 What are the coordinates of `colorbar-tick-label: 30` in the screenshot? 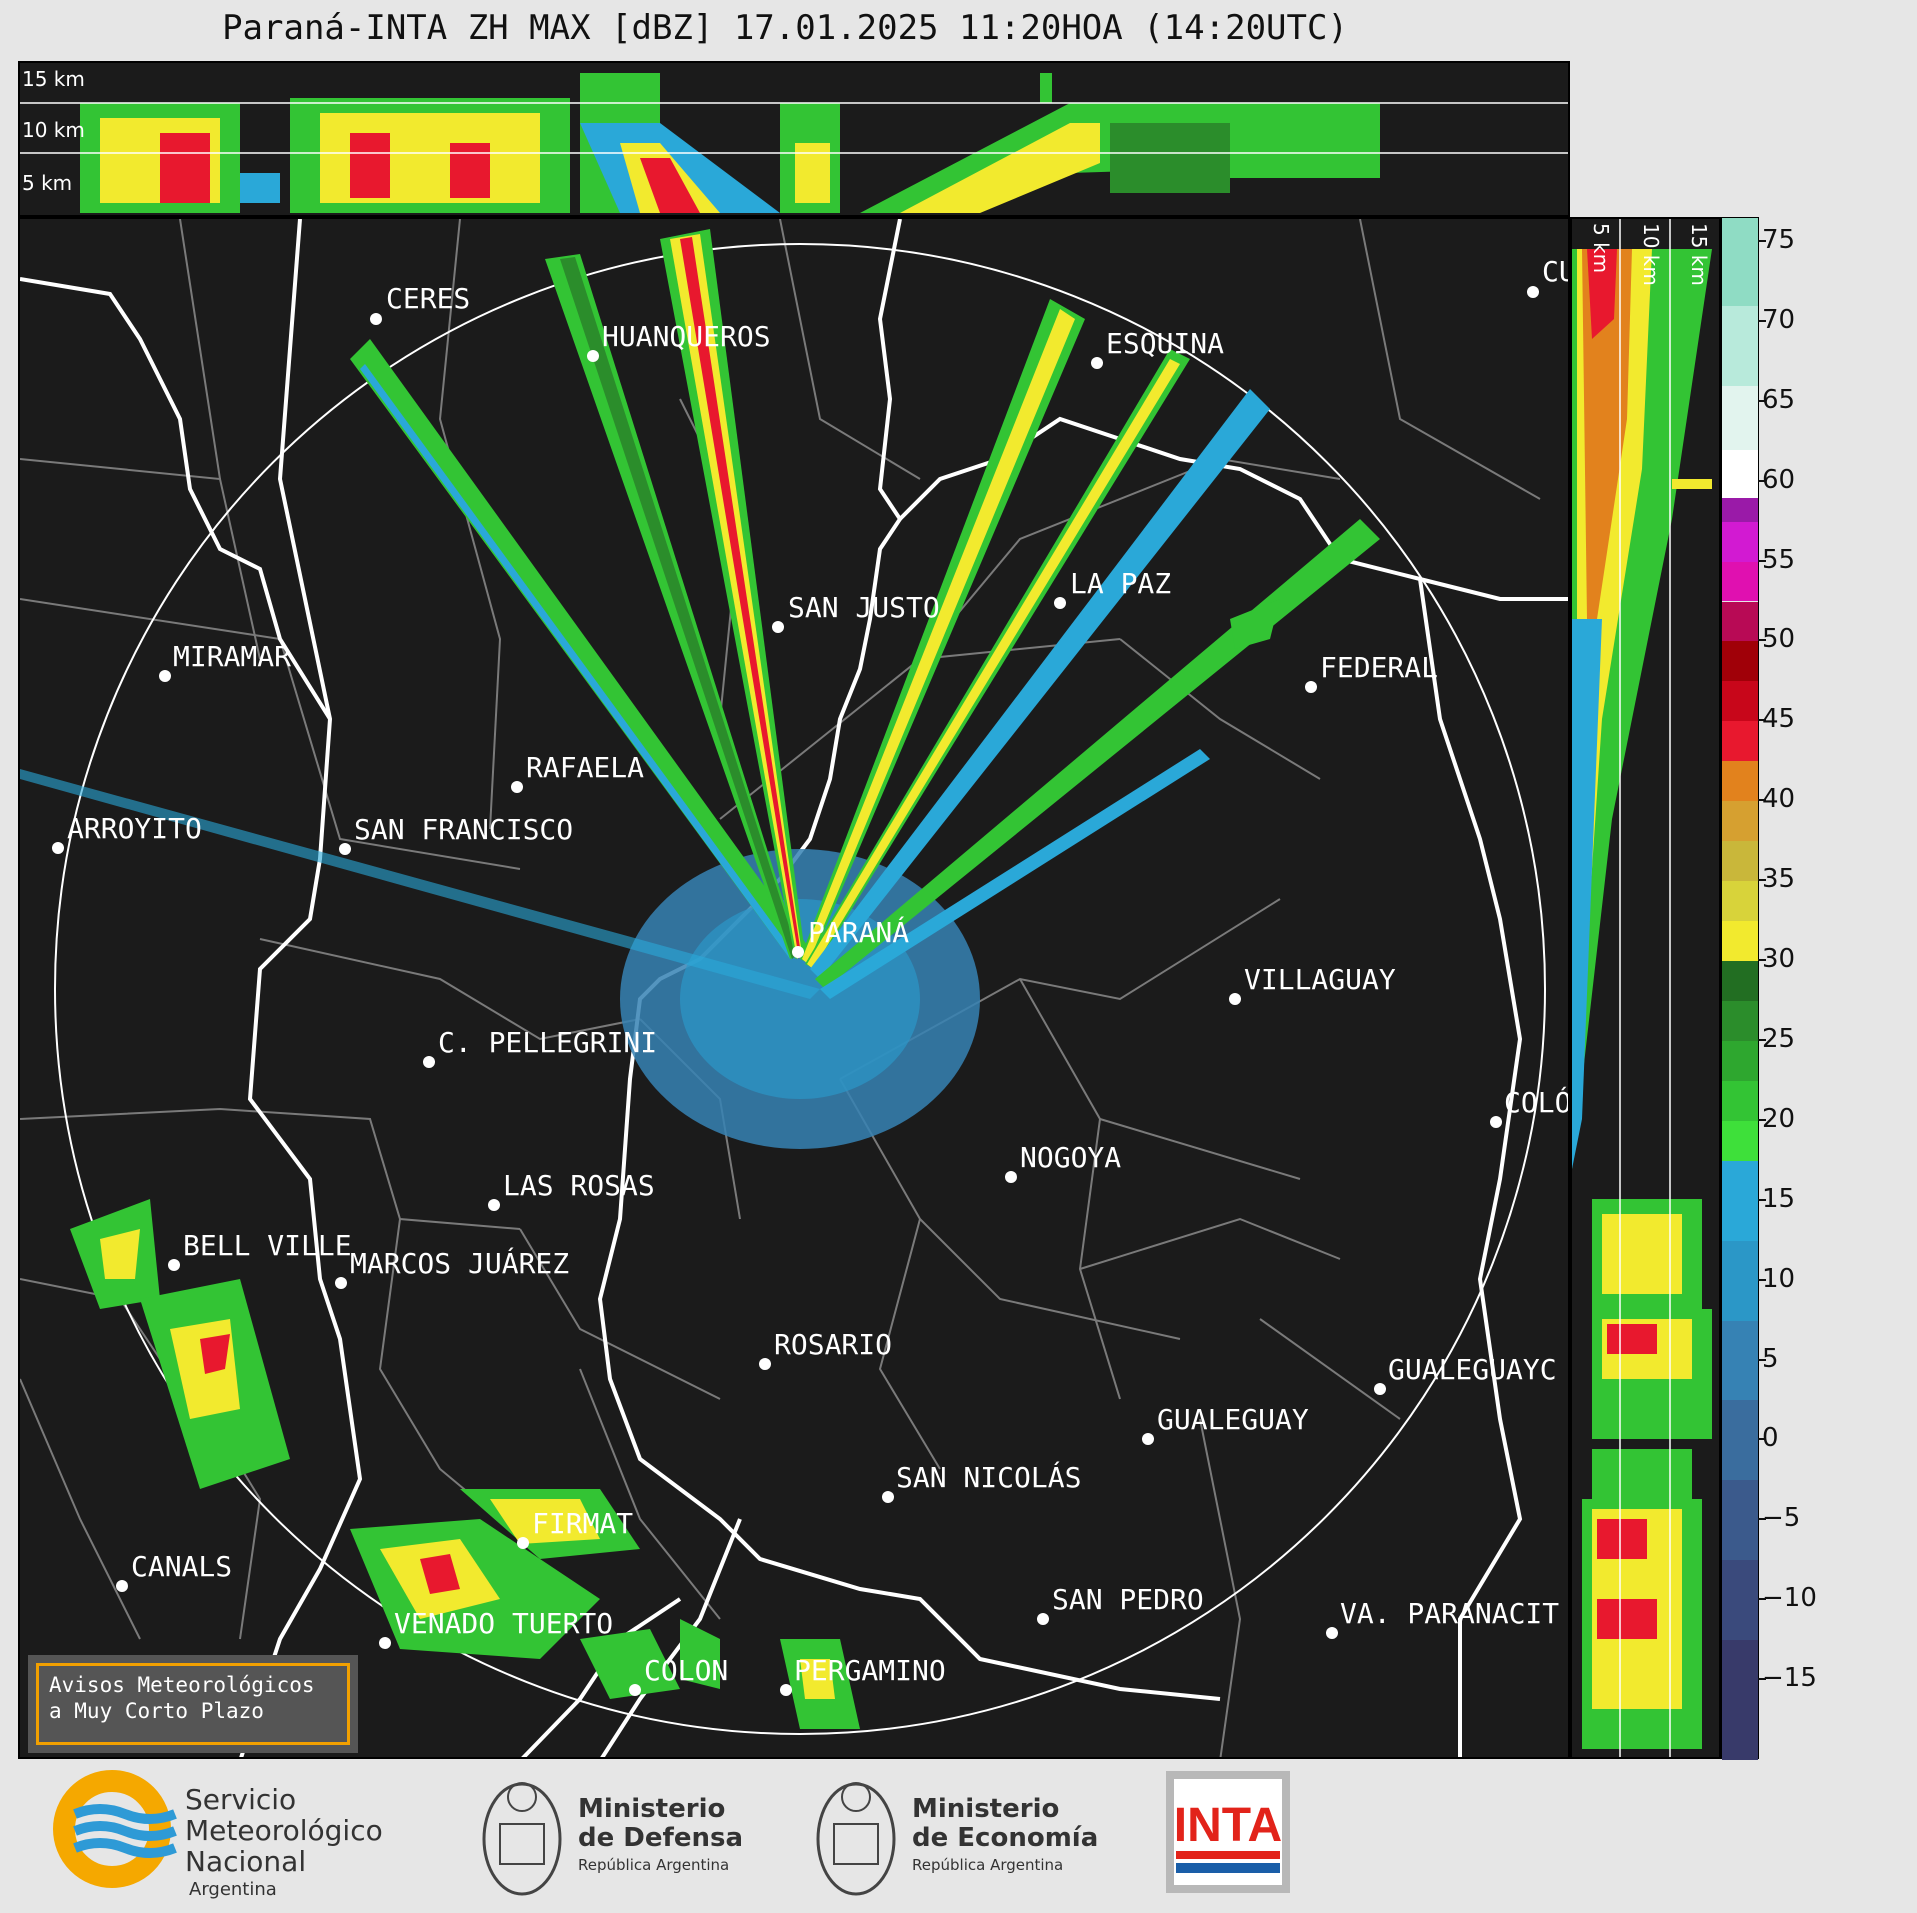 It's located at (1776, 959).